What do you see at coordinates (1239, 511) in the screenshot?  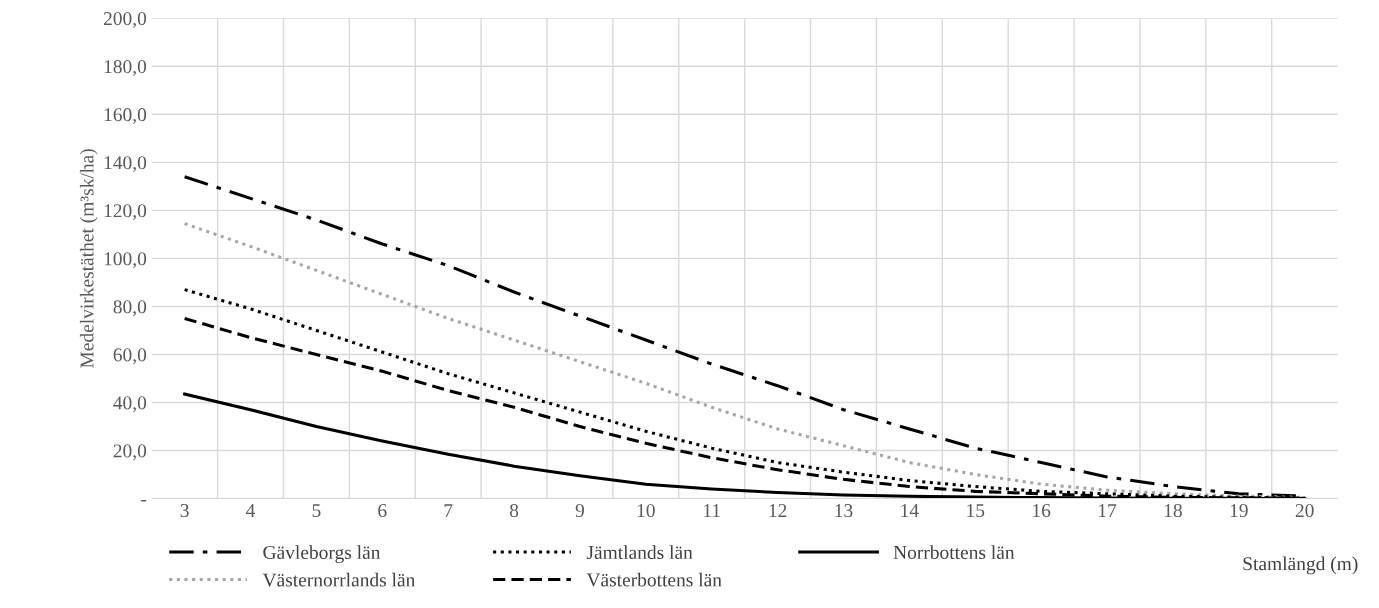 I see `x-tick-label: 19` at bounding box center [1239, 511].